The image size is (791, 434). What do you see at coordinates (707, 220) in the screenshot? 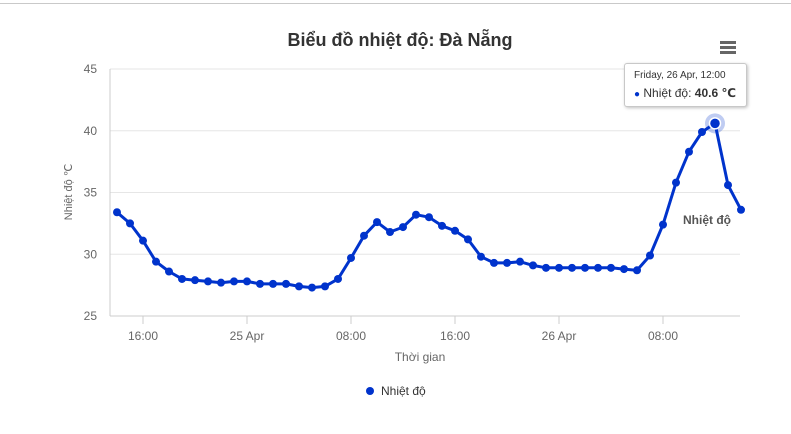
I see `series-end-label: Nhiệt độ` at bounding box center [707, 220].